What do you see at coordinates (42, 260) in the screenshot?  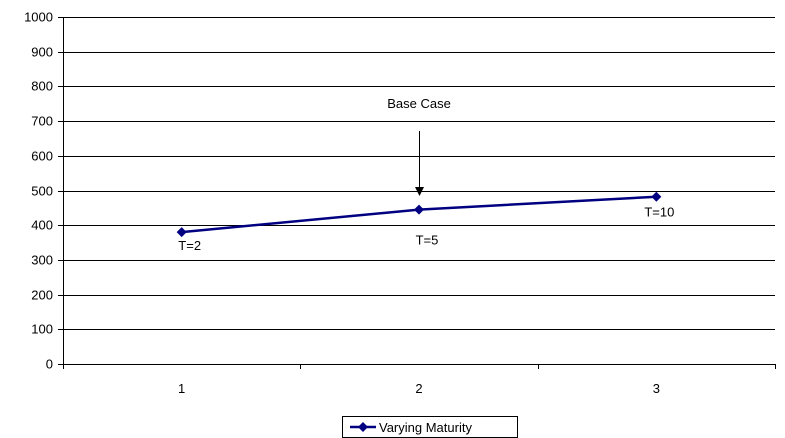 I see `y-tick-label: 300` at bounding box center [42, 260].